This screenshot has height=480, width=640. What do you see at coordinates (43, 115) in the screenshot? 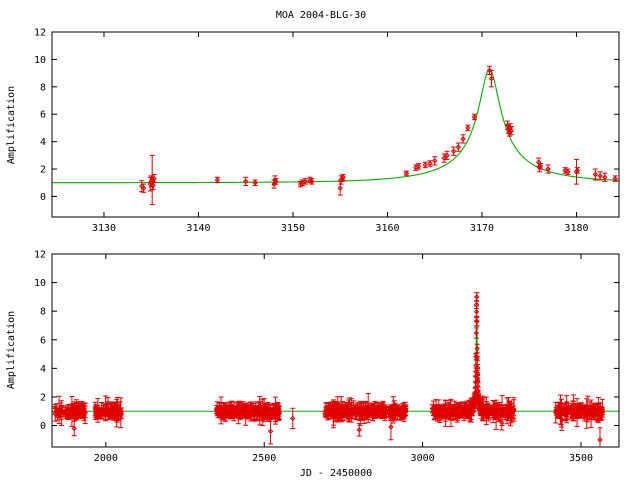
I see `top-y-tick-label: 6` at bounding box center [43, 115].